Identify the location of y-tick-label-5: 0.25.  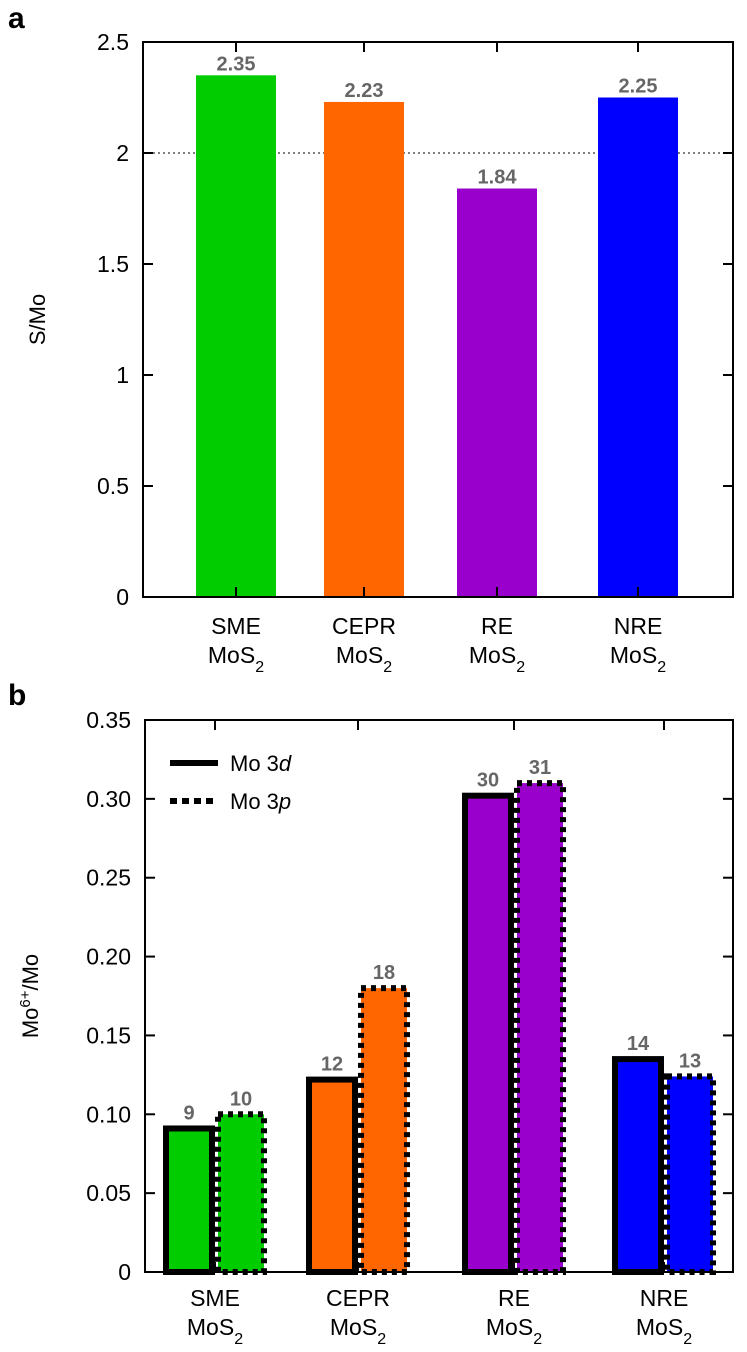
(108, 878).